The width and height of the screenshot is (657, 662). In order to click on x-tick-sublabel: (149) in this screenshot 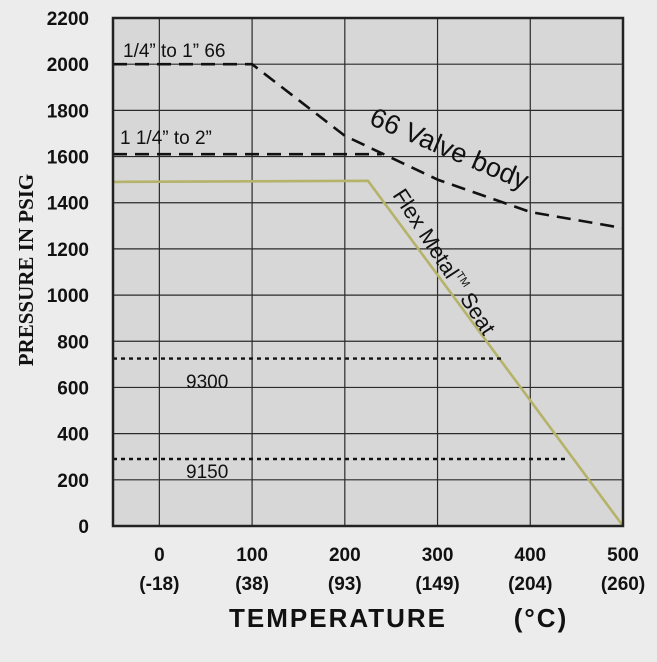, I will do `click(437, 584)`.